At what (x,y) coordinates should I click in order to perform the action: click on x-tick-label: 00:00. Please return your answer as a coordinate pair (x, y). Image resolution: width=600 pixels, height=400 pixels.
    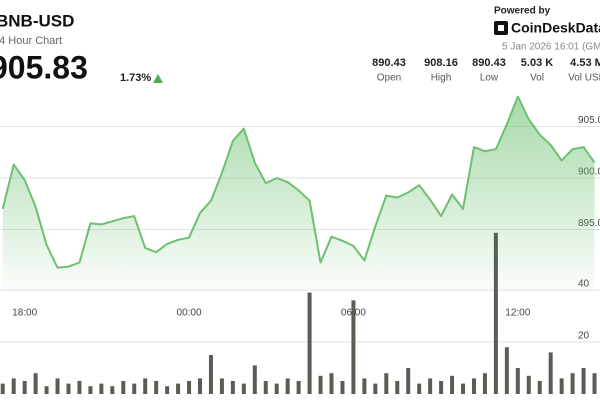
    Looking at the image, I should click on (189, 313).